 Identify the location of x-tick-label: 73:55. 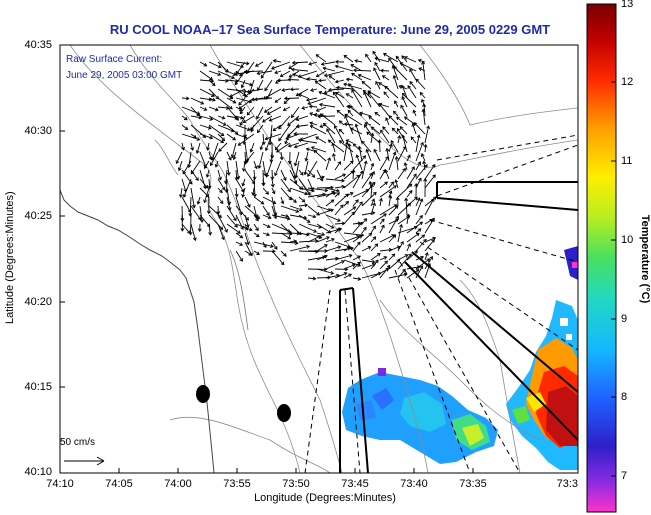
(237, 484).